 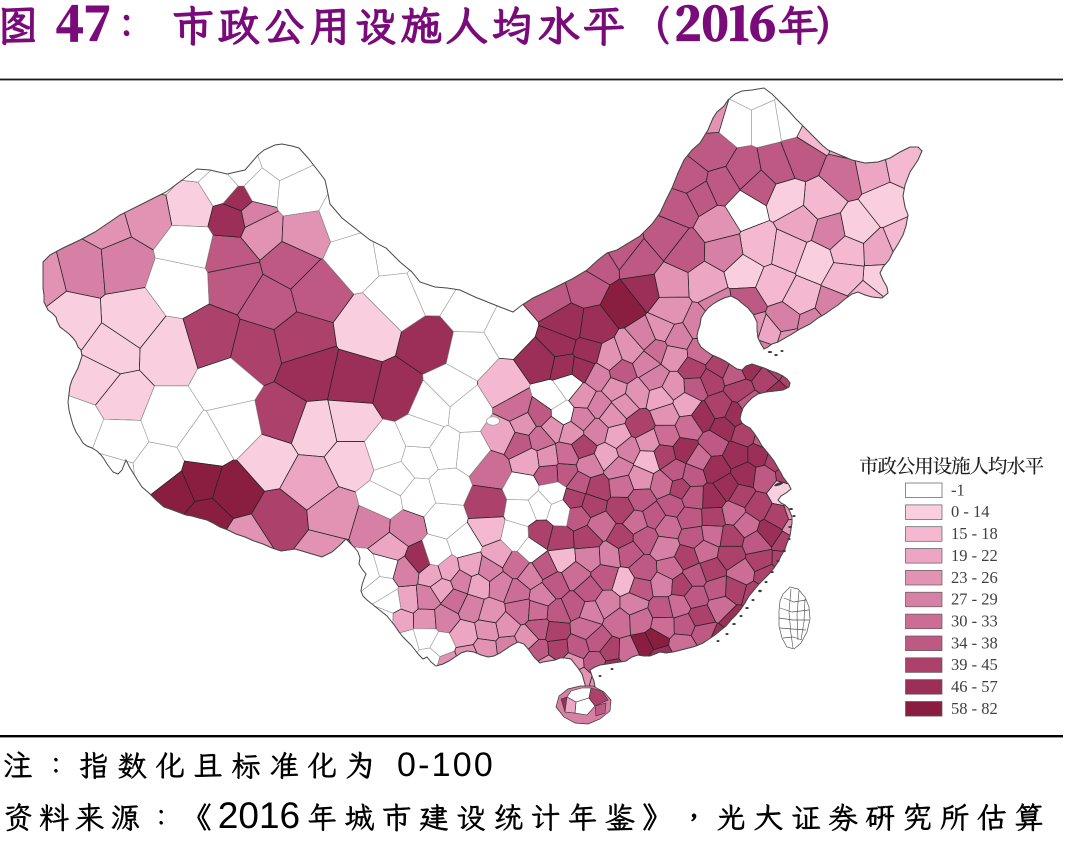 I want to click on svg-text: 15 - 18, so click(x=974, y=533).